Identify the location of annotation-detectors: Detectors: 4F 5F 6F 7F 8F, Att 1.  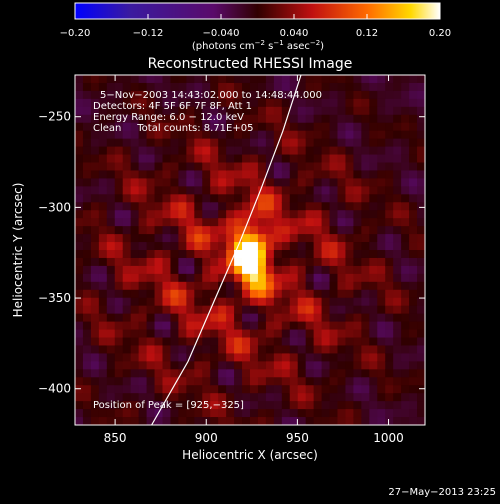
(172, 106).